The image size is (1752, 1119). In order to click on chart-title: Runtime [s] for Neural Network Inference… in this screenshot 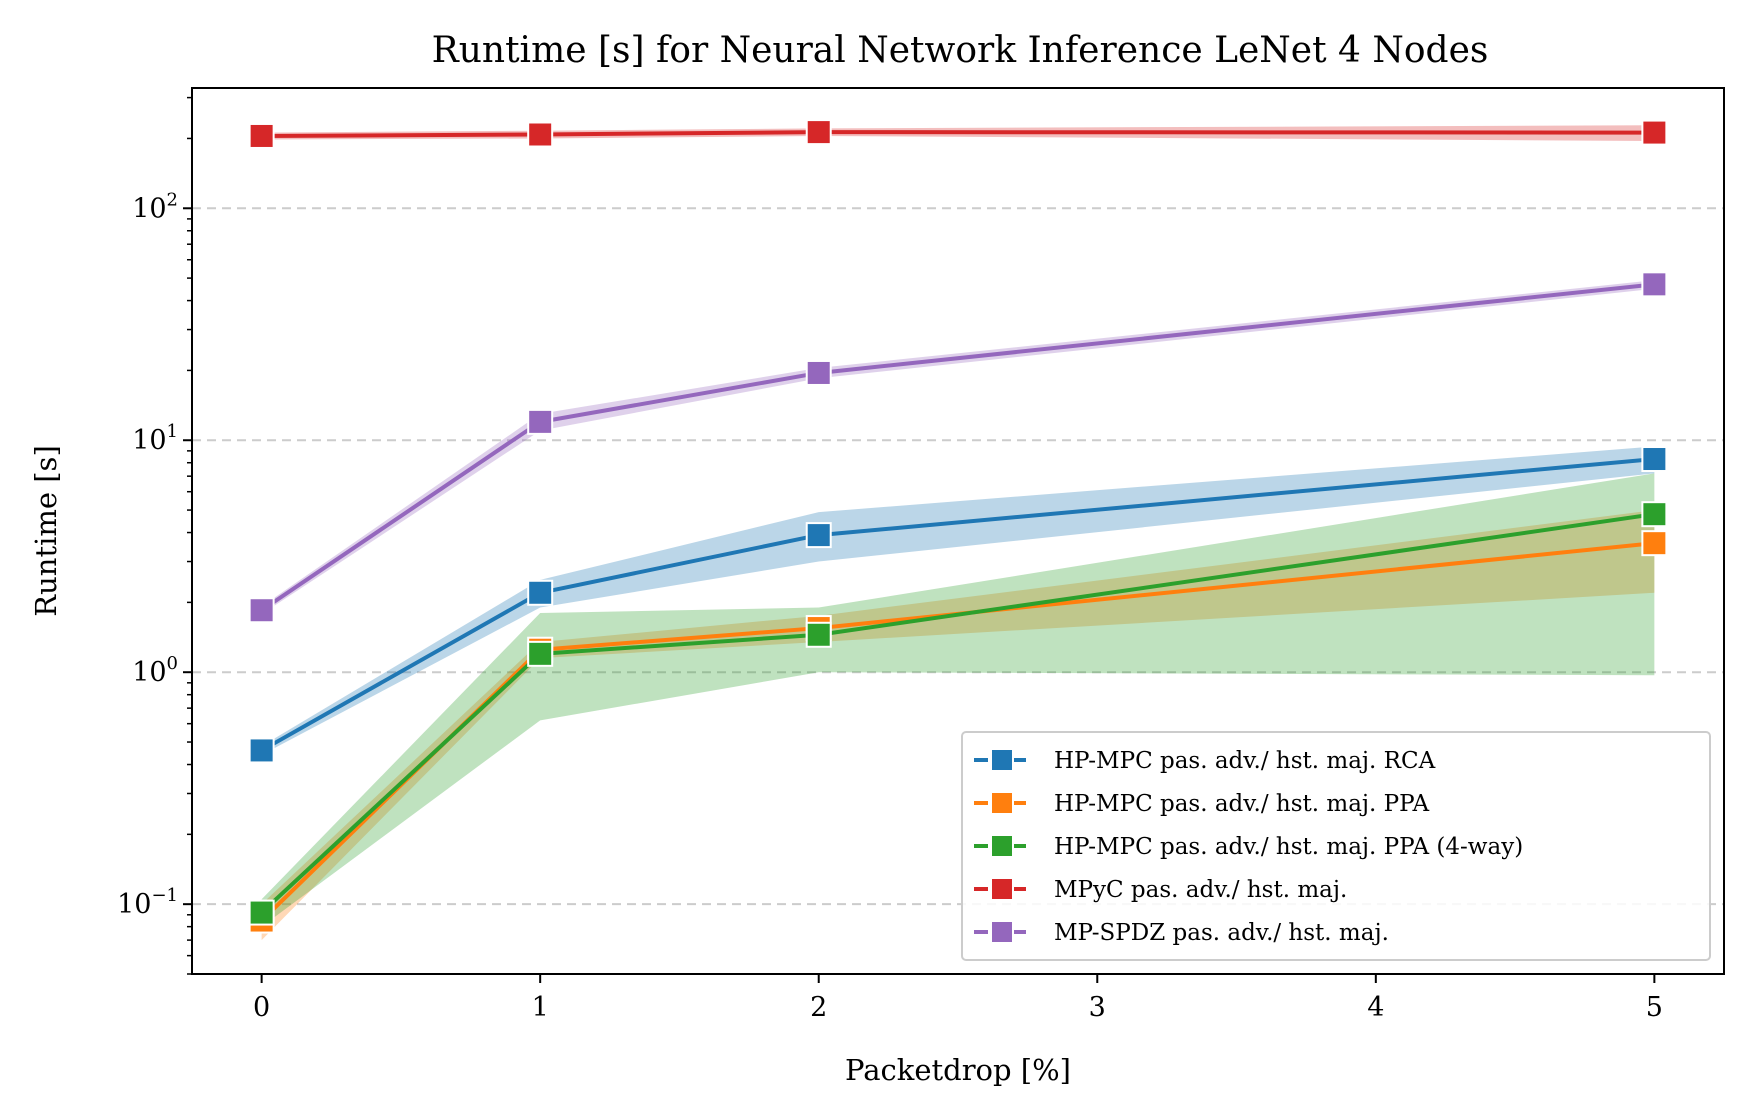, I will do `click(960, 50)`.